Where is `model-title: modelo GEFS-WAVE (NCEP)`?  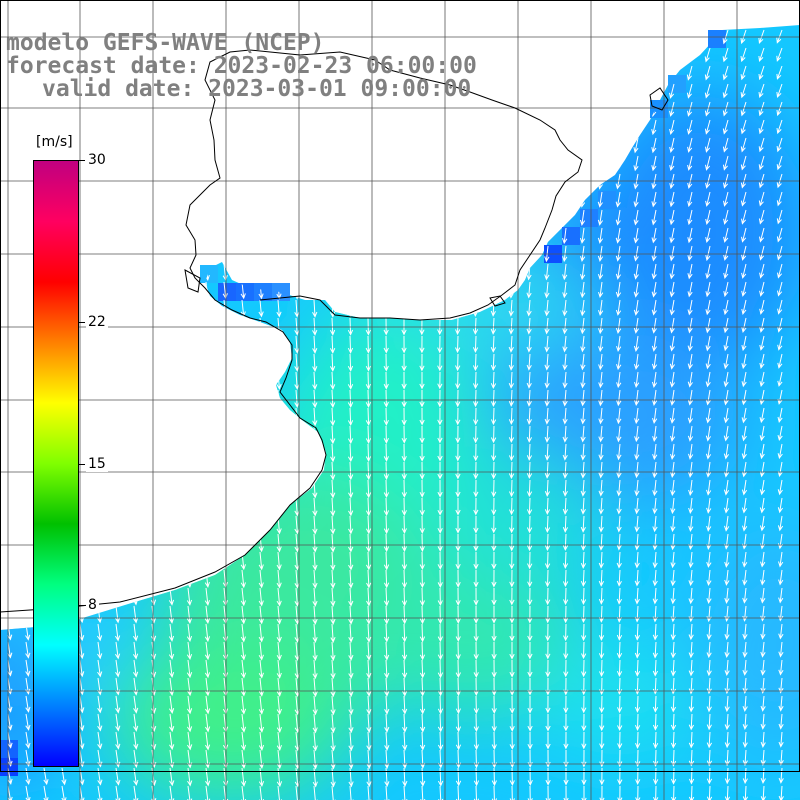
model-title: modelo GEFS-WAVE (NCEP) is located at coordinates (165, 43).